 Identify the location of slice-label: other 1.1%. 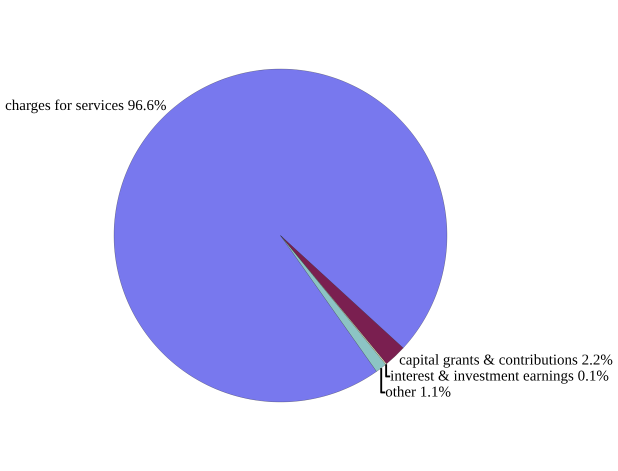
(418, 392).